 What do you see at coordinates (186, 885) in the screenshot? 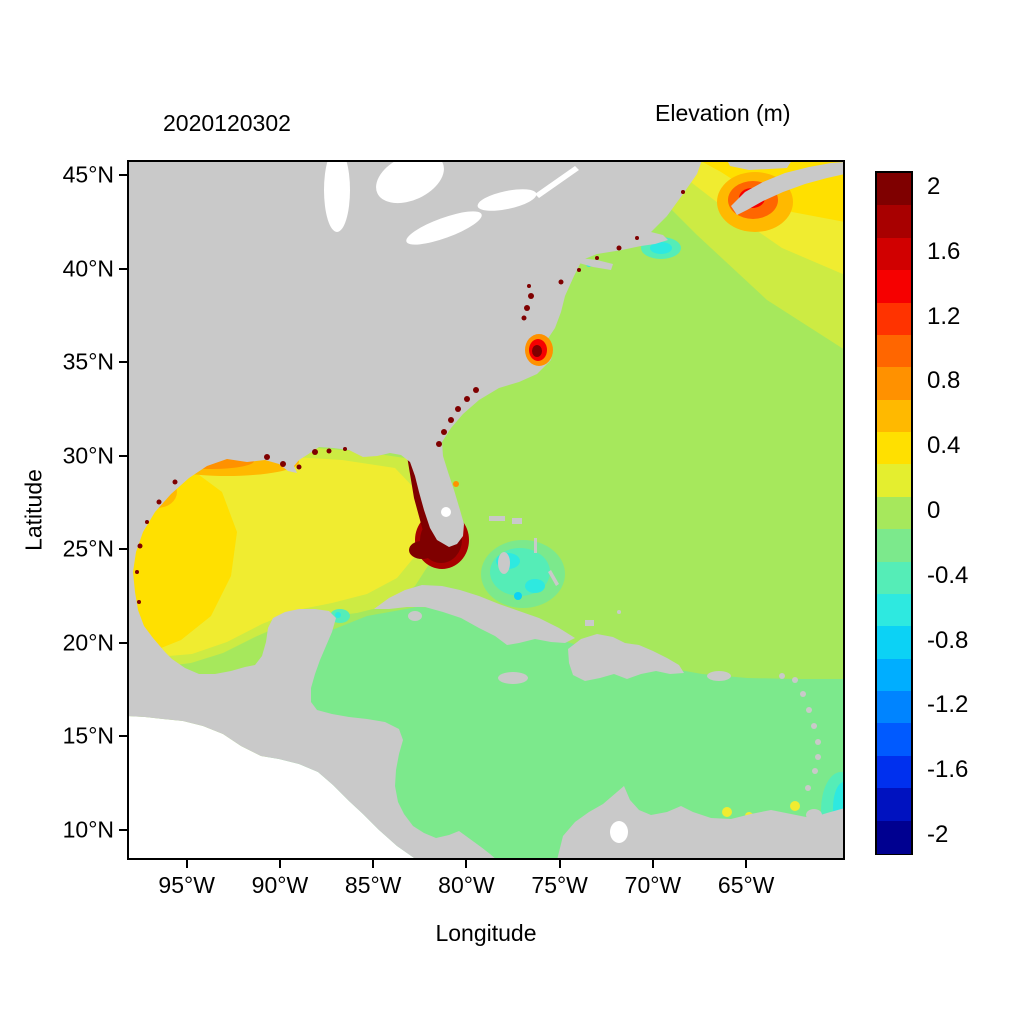
I see `x-tick-label: 95°W` at bounding box center [186, 885].